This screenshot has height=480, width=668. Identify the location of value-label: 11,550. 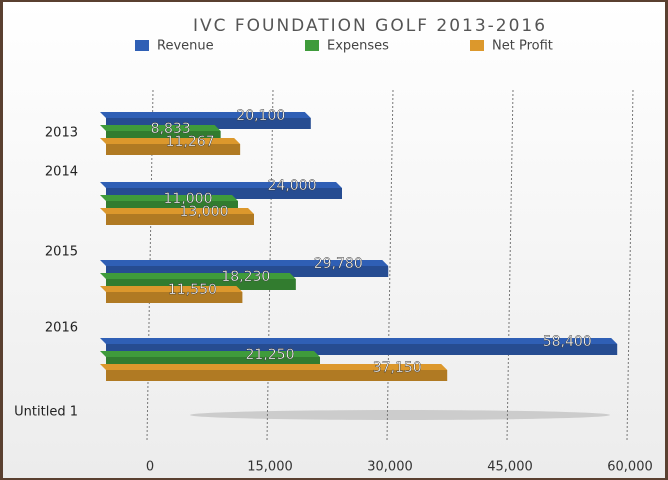
(192, 290).